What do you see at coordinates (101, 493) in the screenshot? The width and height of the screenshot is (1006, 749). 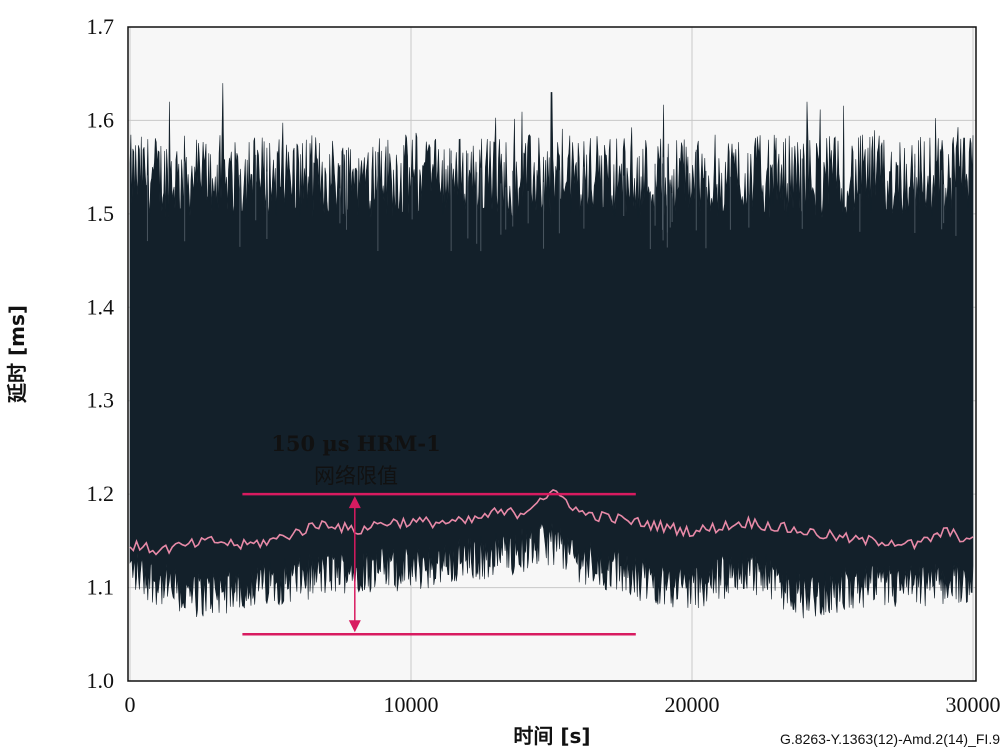 I see `y-tick-label-2: 1.2` at bounding box center [101, 493].